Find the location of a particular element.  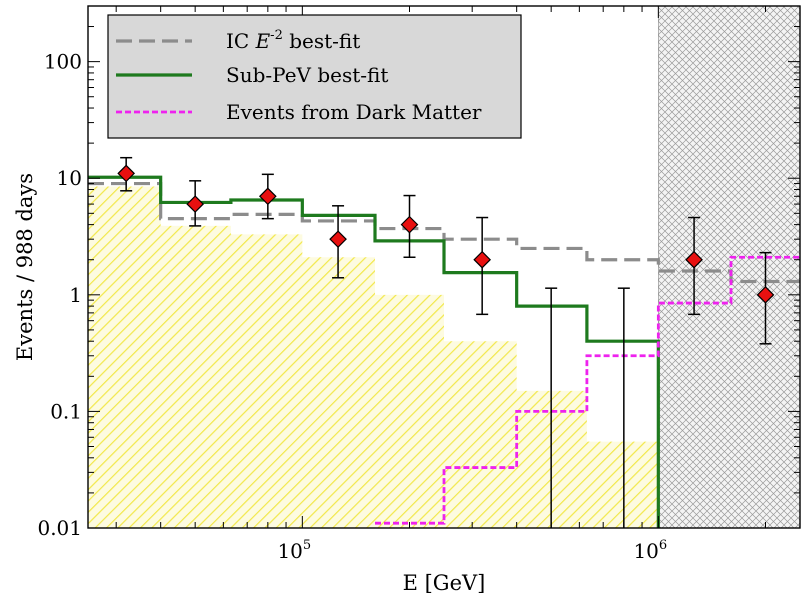

y-tick-label: 0.01 is located at coordinates (59, 528).